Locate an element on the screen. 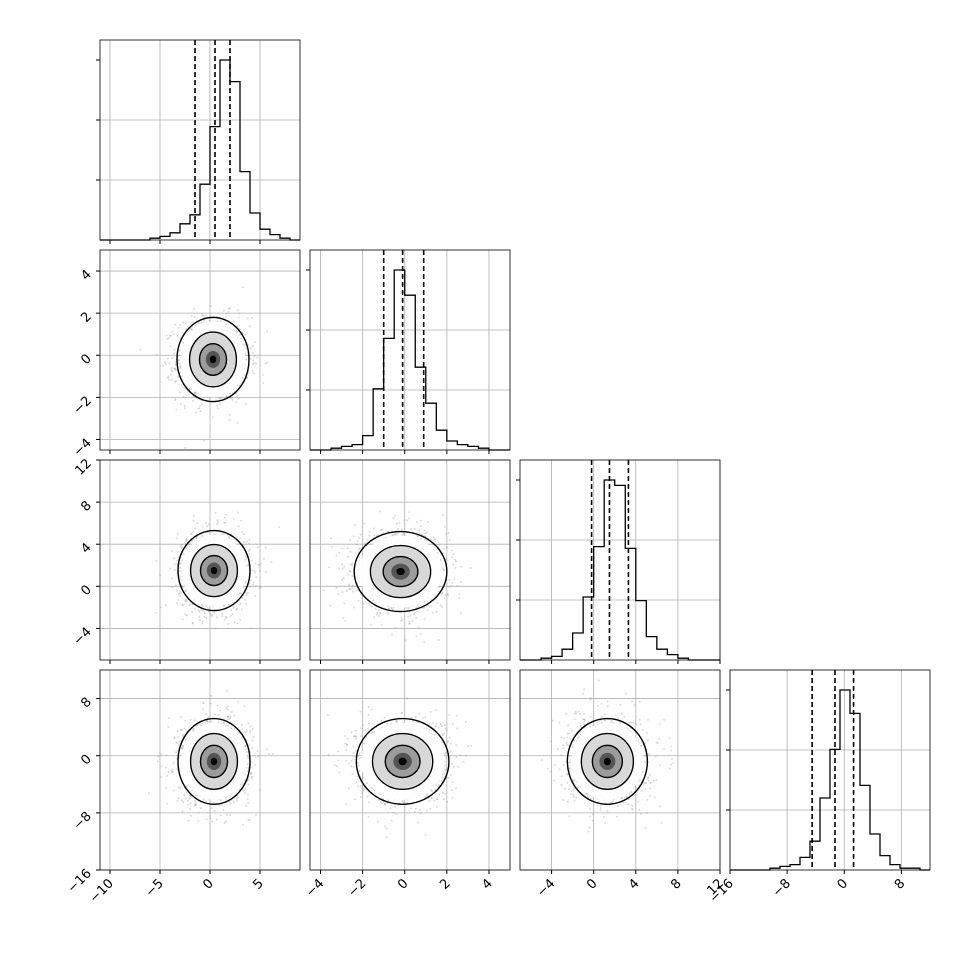  tick-label: −10 is located at coordinates (102, 891).